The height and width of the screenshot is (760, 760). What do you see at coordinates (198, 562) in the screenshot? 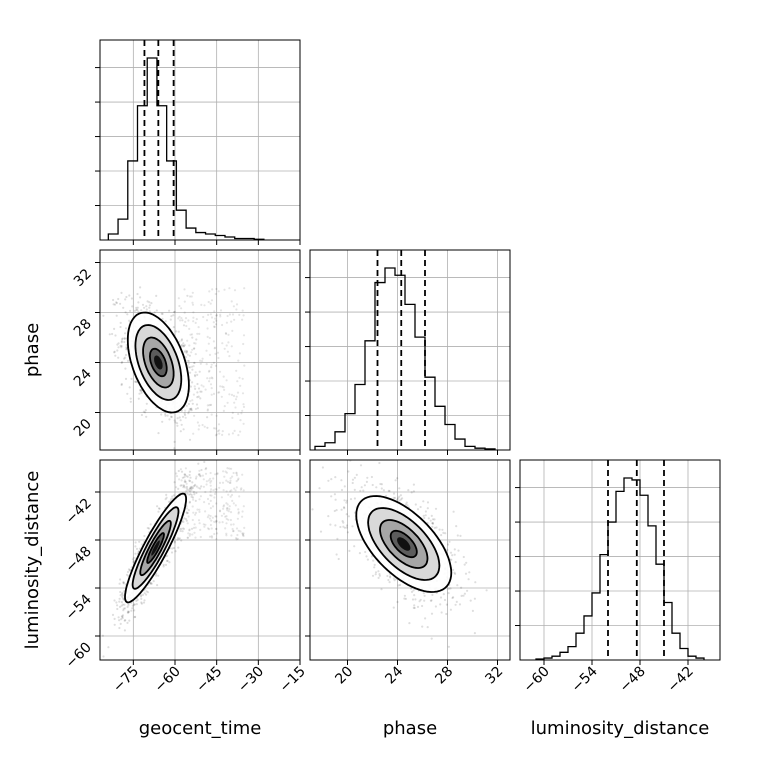
I see `panel-geocent_time-vs-luminosity_distance` at bounding box center [198, 562].